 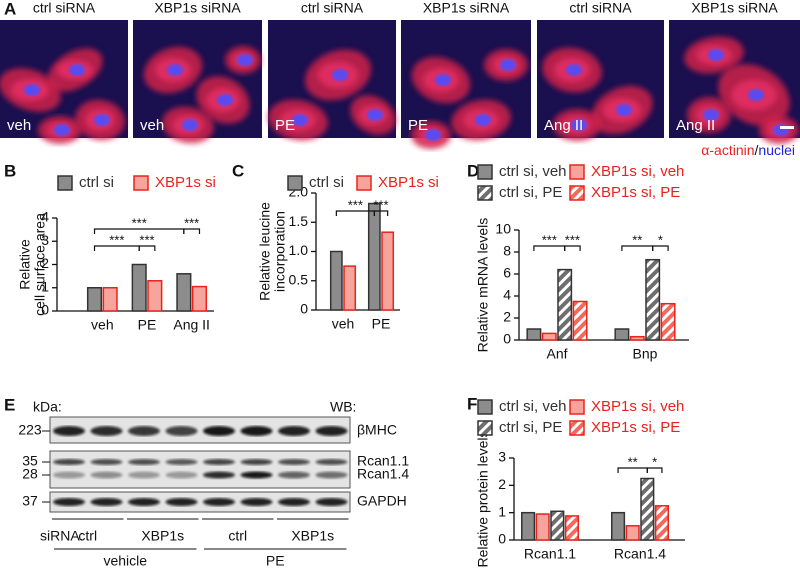 What do you see at coordinates (787, 127) in the screenshot?
I see `scale-bar` at bounding box center [787, 127].